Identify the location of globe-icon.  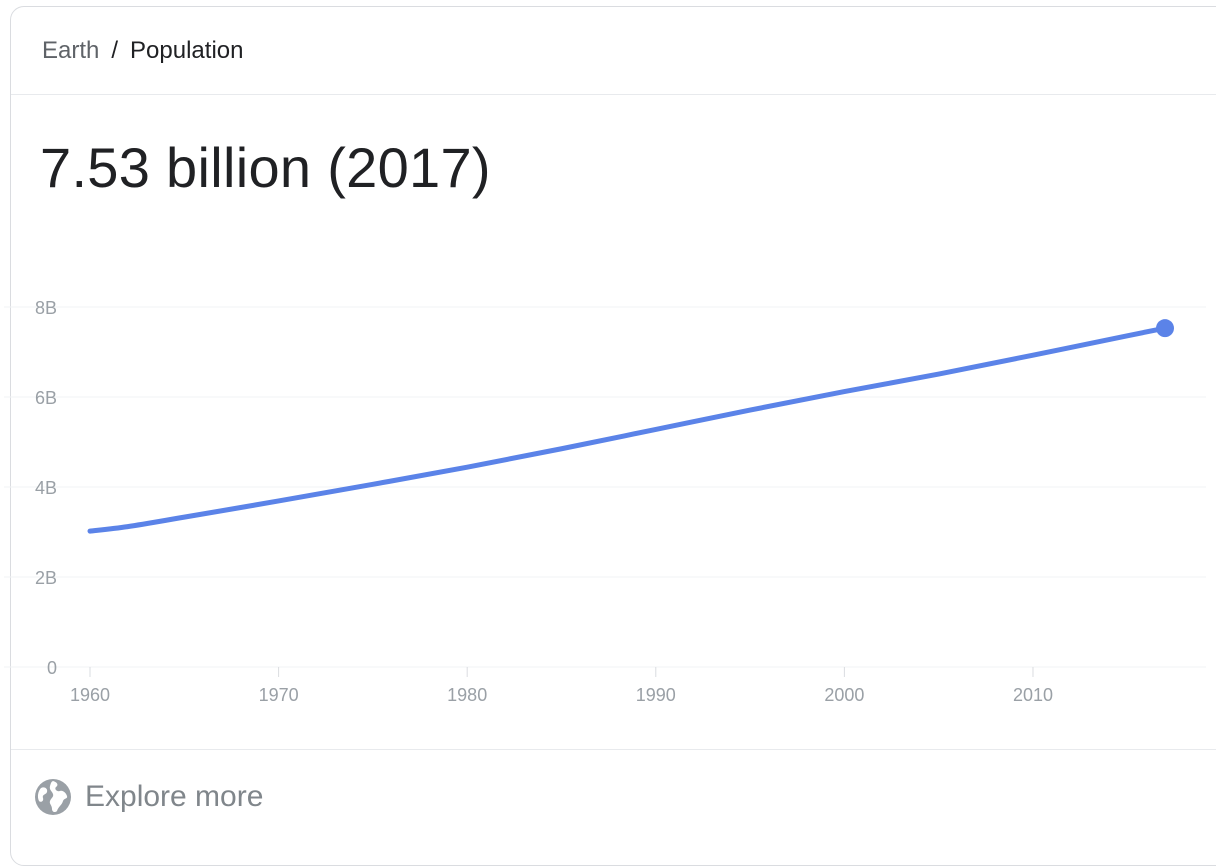
(53, 797).